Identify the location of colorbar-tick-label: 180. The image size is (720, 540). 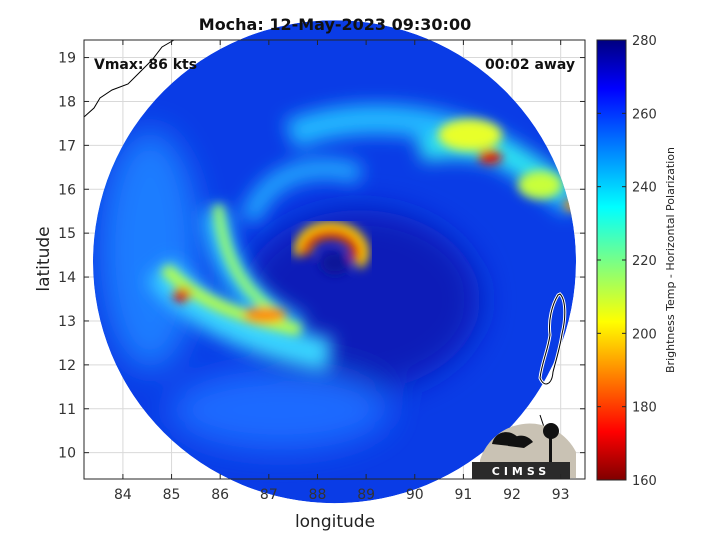
(644, 408).